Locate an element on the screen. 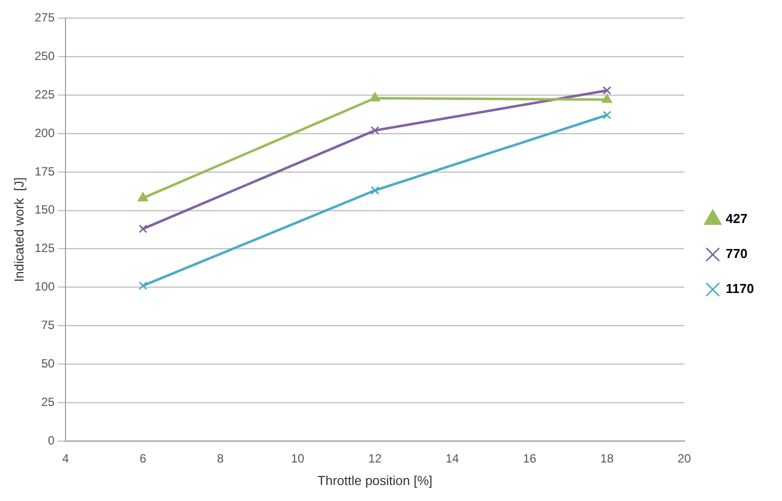  x-tick-label: 10 is located at coordinates (297, 459).